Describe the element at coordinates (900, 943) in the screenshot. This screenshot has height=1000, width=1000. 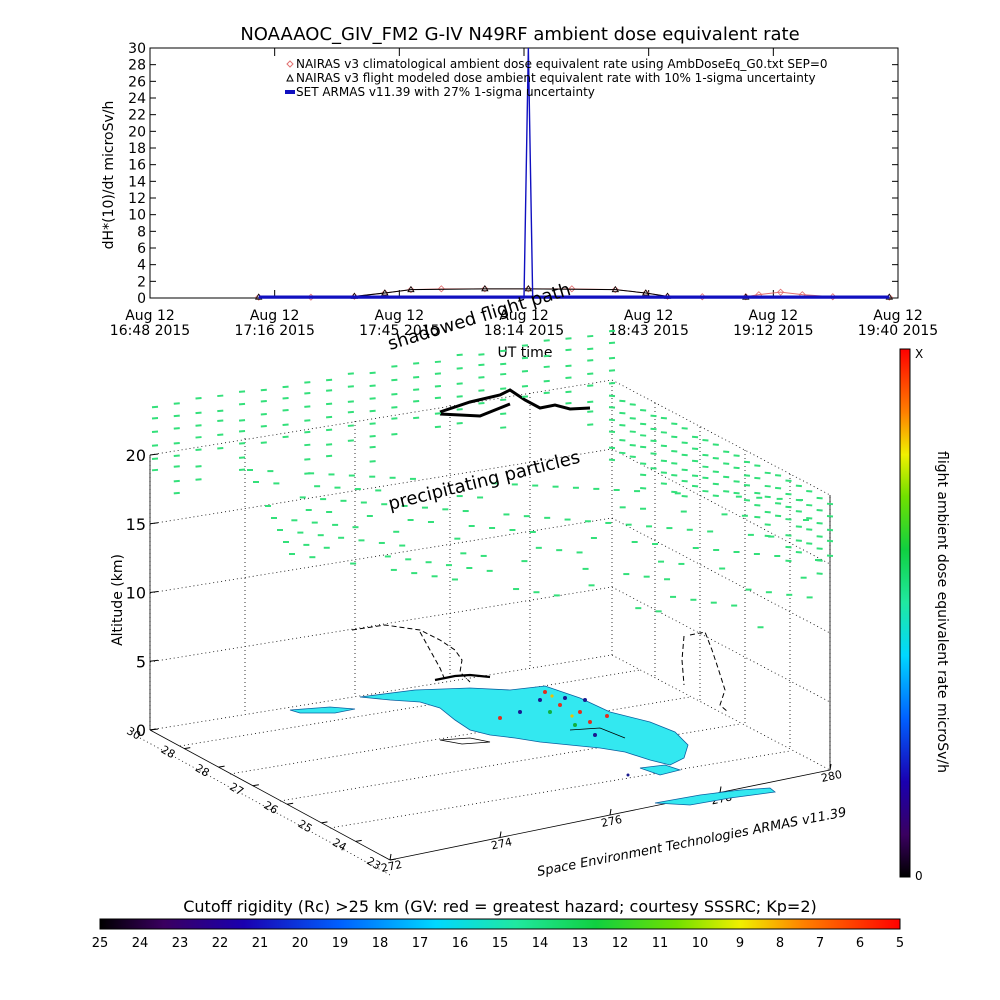
I see `rigidity-tick-label: 5` at that location.